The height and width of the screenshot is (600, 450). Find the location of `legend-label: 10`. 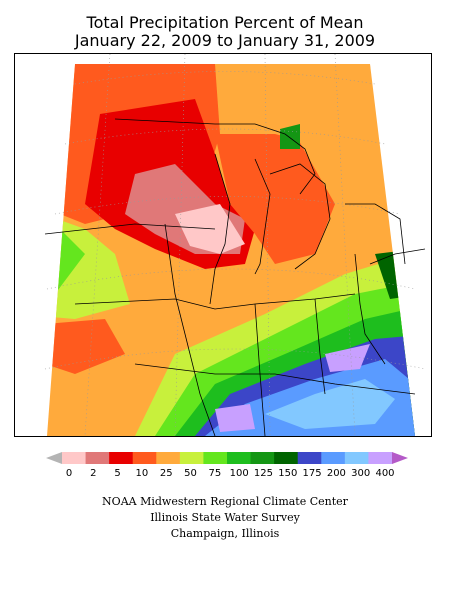

legend-label: 10 is located at coordinates (142, 473).